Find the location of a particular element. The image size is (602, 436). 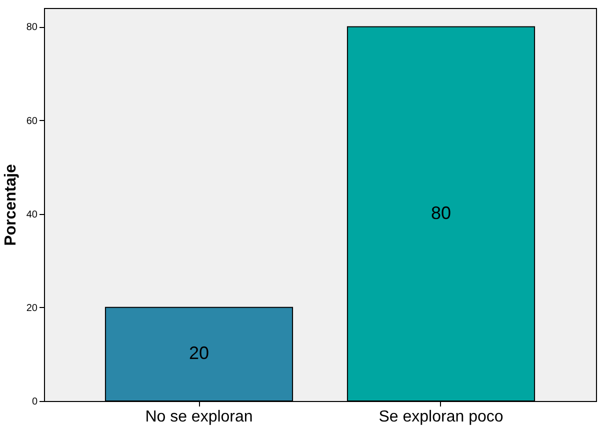

data-label: 20 is located at coordinates (199, 353).